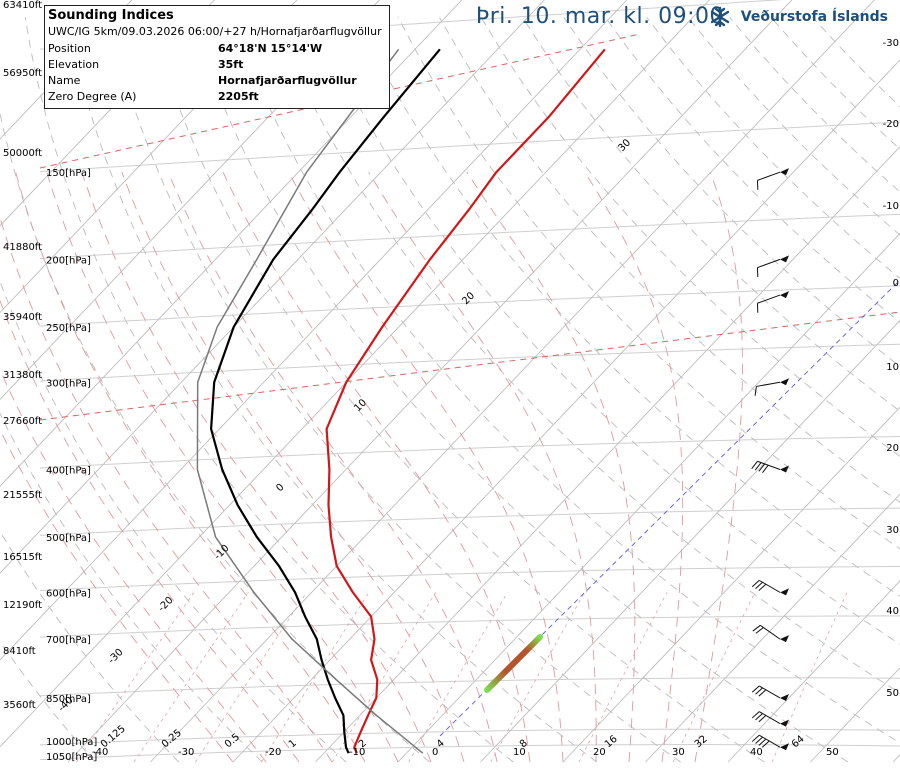  I want to click on brand-name: Veðurstofa Íslands, so click(814, 17).